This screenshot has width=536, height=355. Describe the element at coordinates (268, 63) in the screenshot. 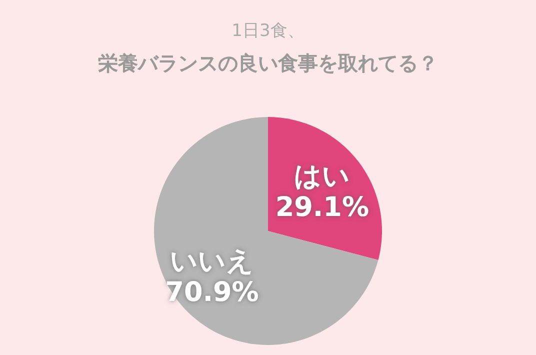

I see `chart-subtitle: 栄養バランスの良い食事を取れてる？` at that location.